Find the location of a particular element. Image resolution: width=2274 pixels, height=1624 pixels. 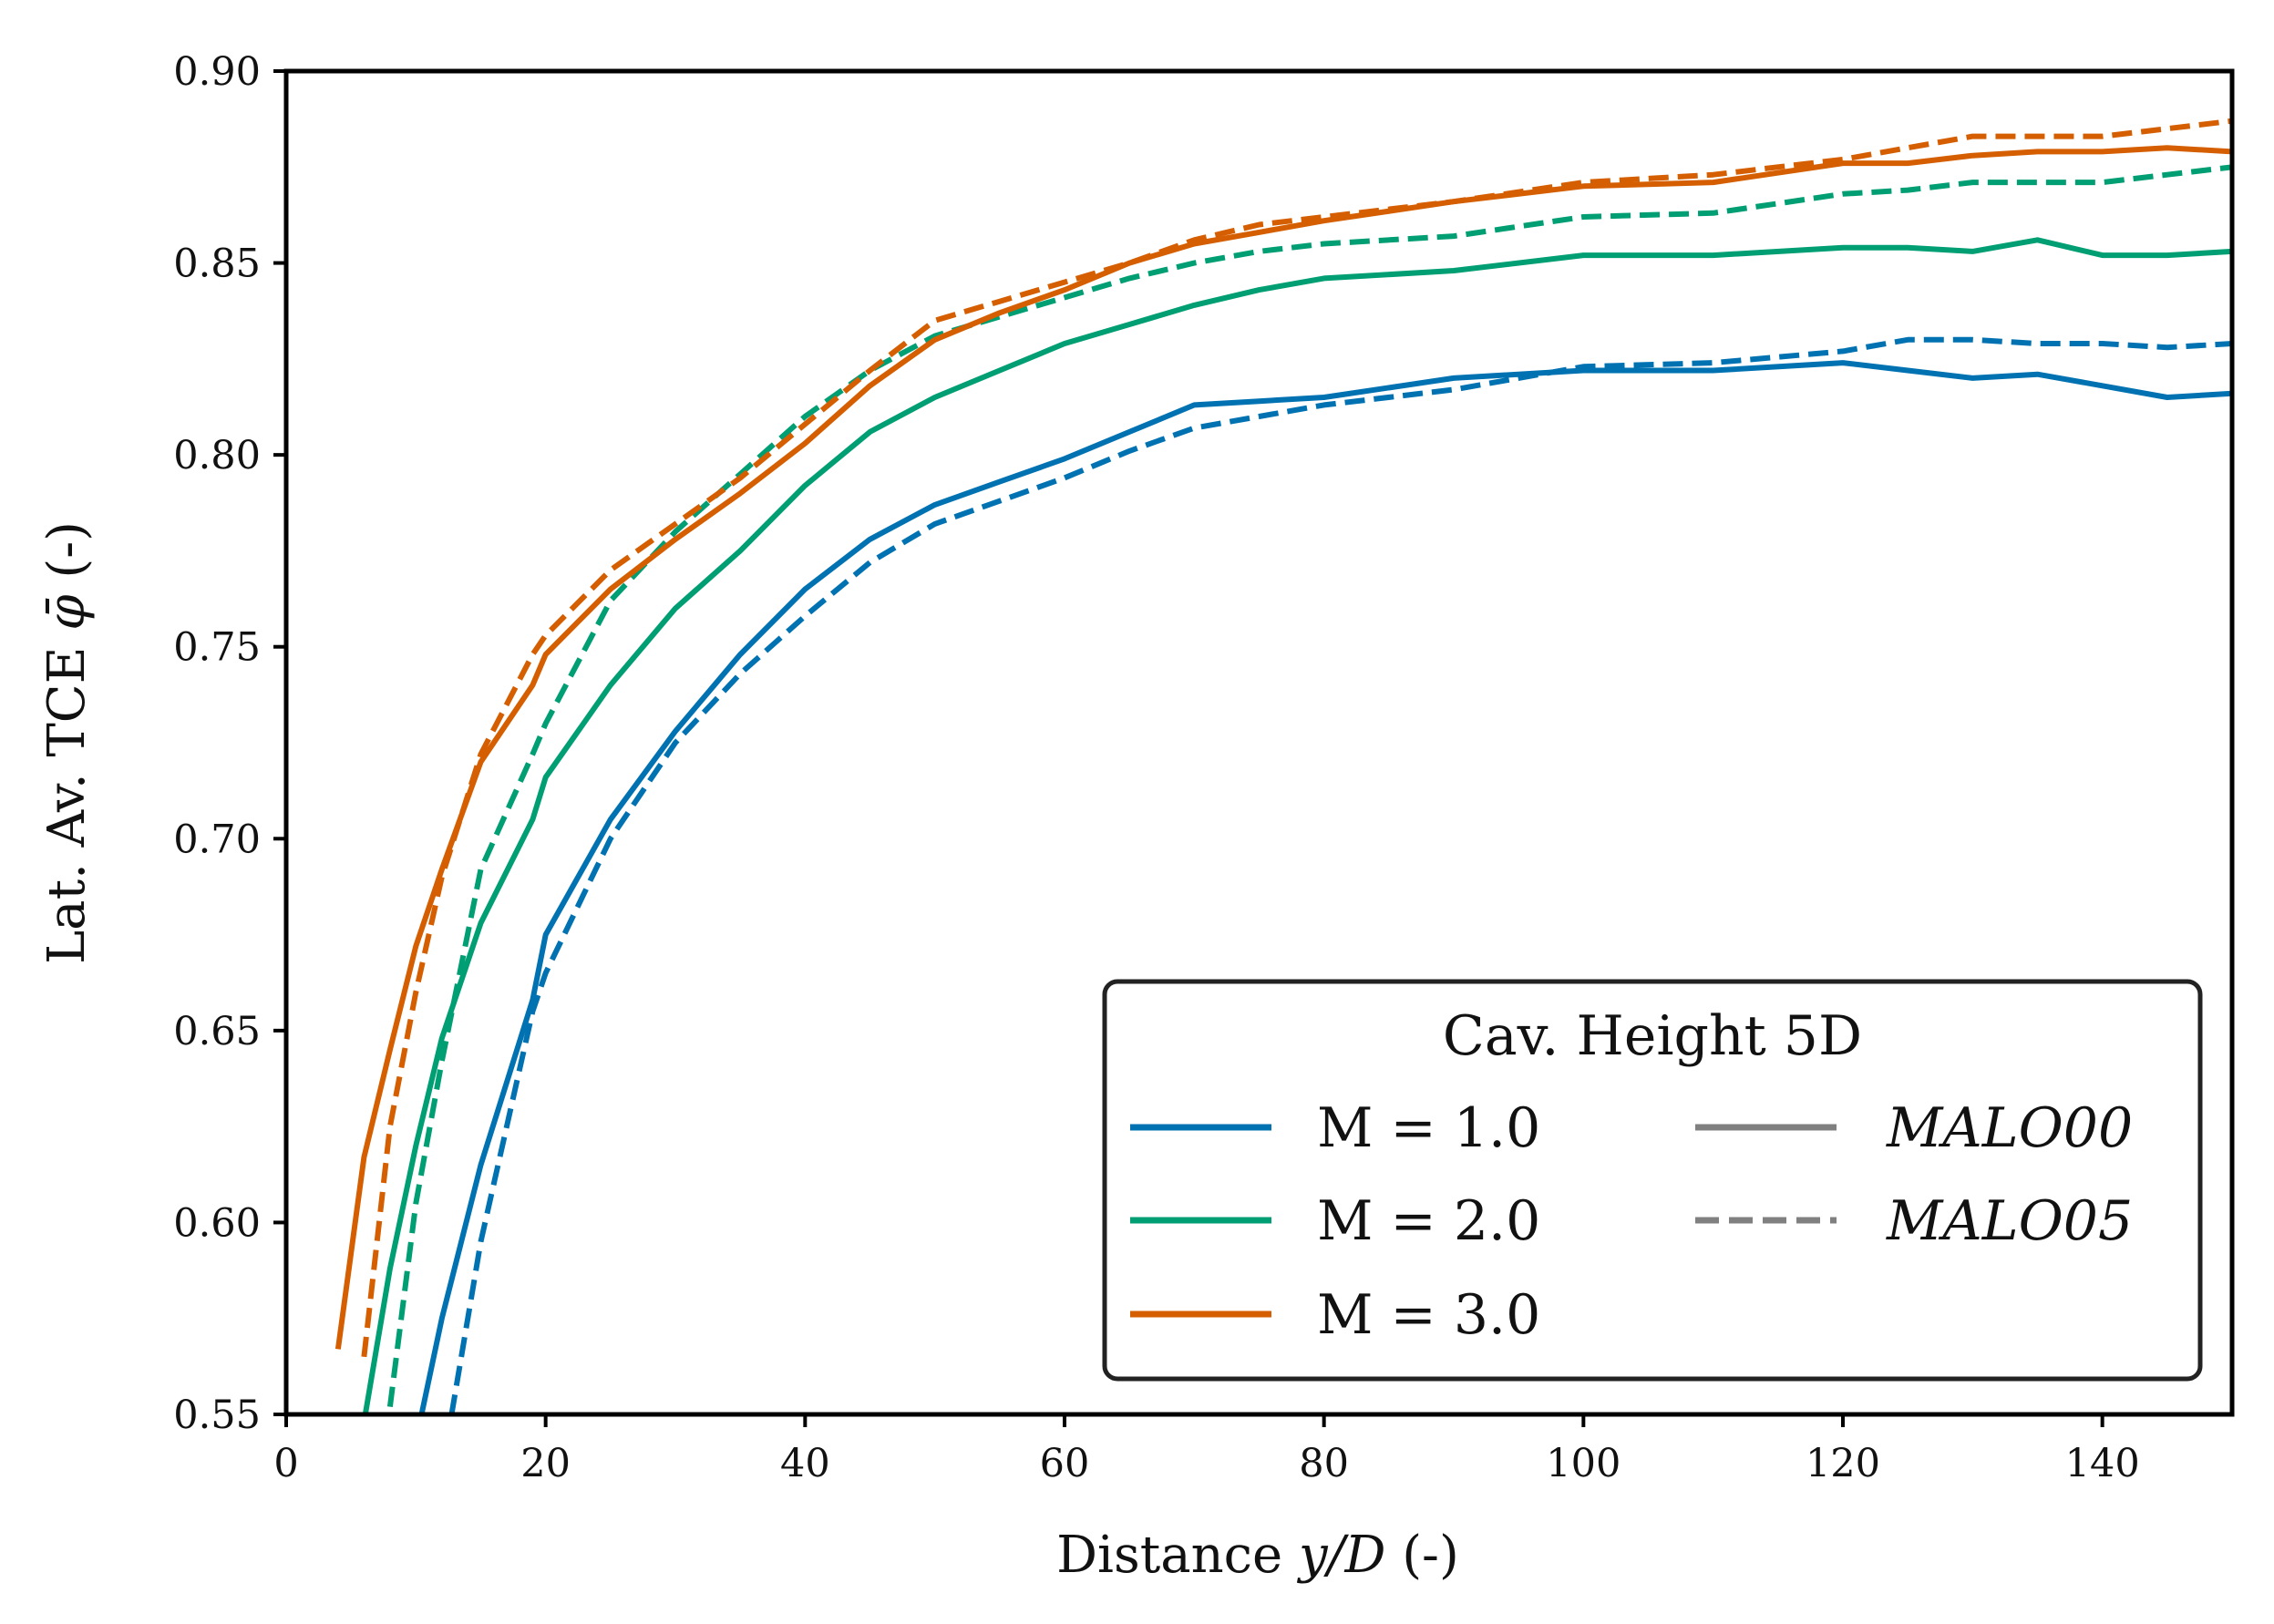

legend-label-malo00: MALO00 is located at coordinates (2010, 1128).